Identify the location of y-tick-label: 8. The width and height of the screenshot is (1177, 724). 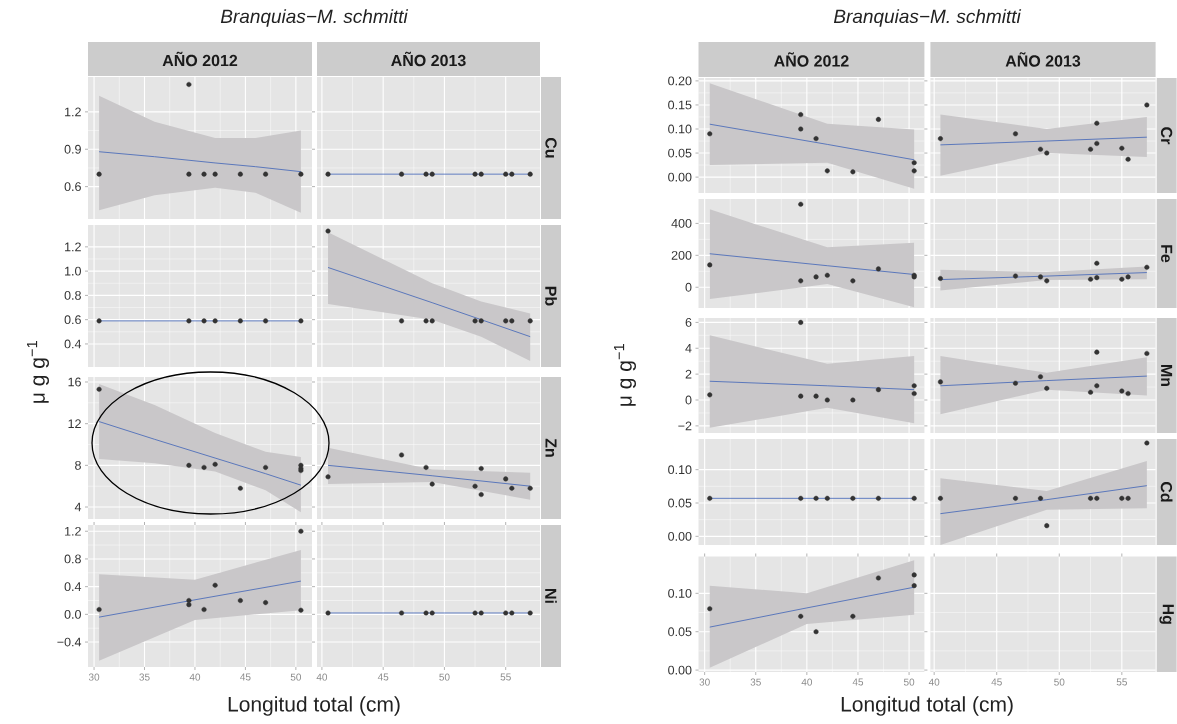
(78, 465).